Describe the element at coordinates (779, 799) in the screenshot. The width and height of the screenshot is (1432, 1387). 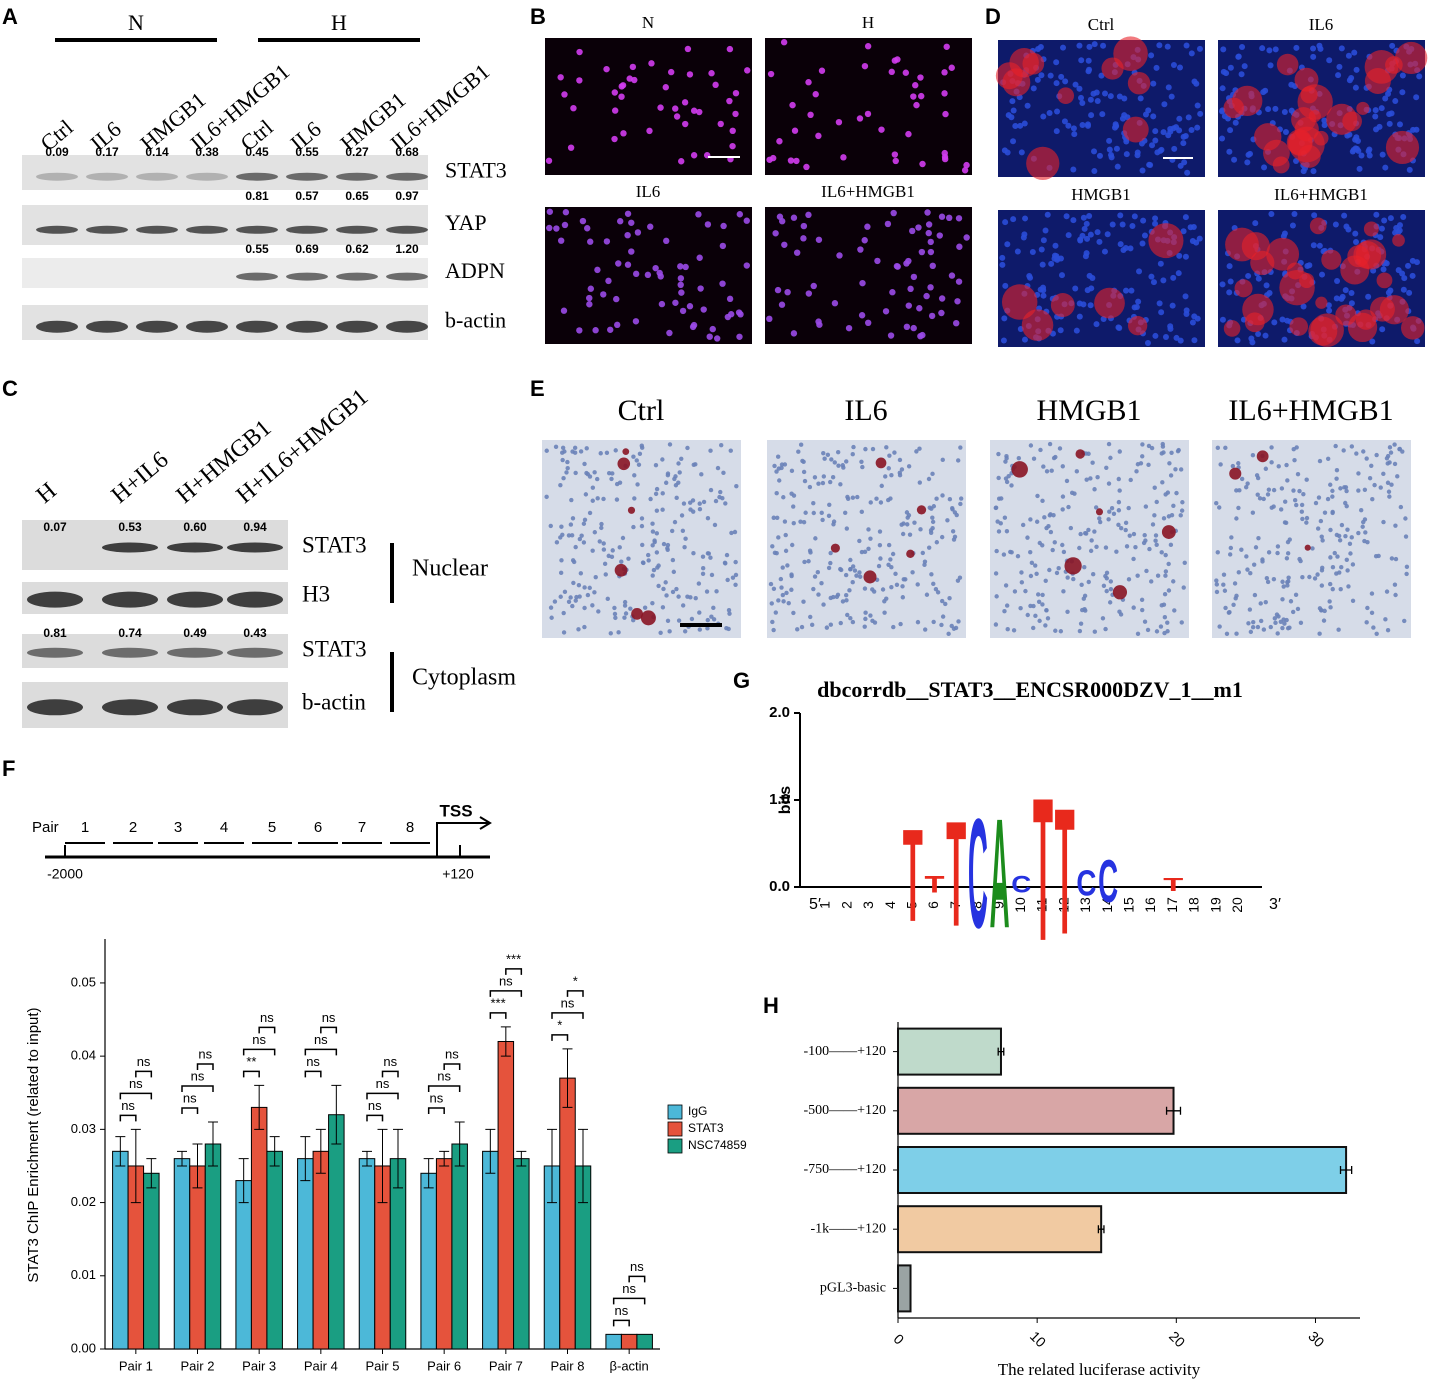
I see `y-tick-label: 1.0` at that location.